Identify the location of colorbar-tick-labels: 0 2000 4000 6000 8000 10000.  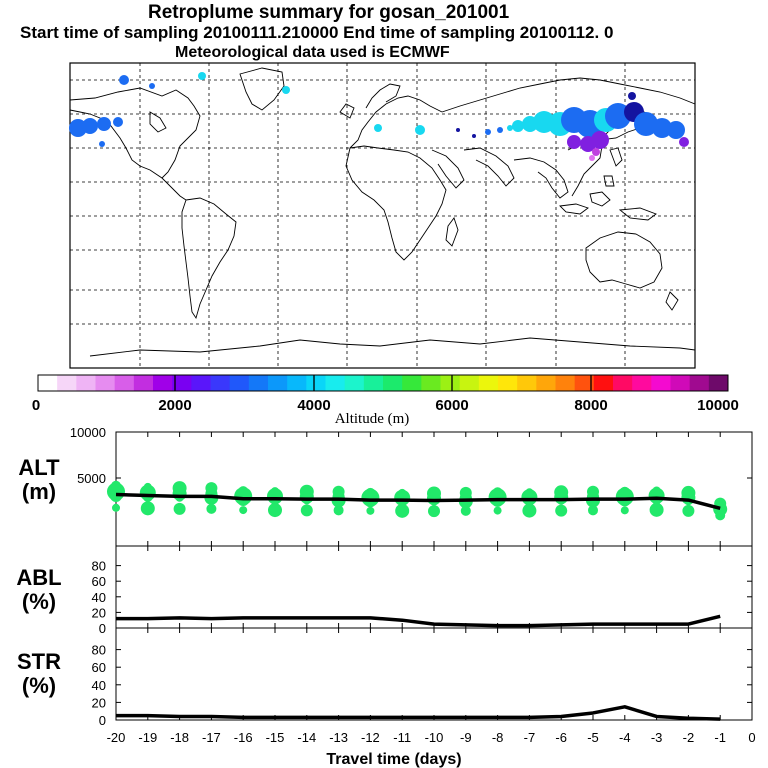
(385, 405).